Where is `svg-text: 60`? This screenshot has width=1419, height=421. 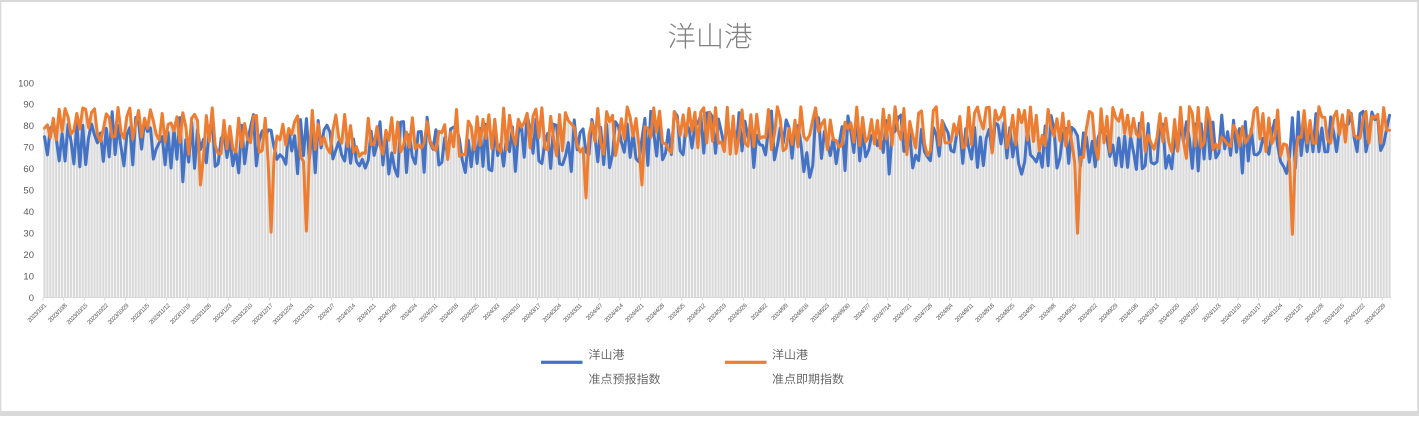
svg-text: 60 is located at coordinates (28, 169).